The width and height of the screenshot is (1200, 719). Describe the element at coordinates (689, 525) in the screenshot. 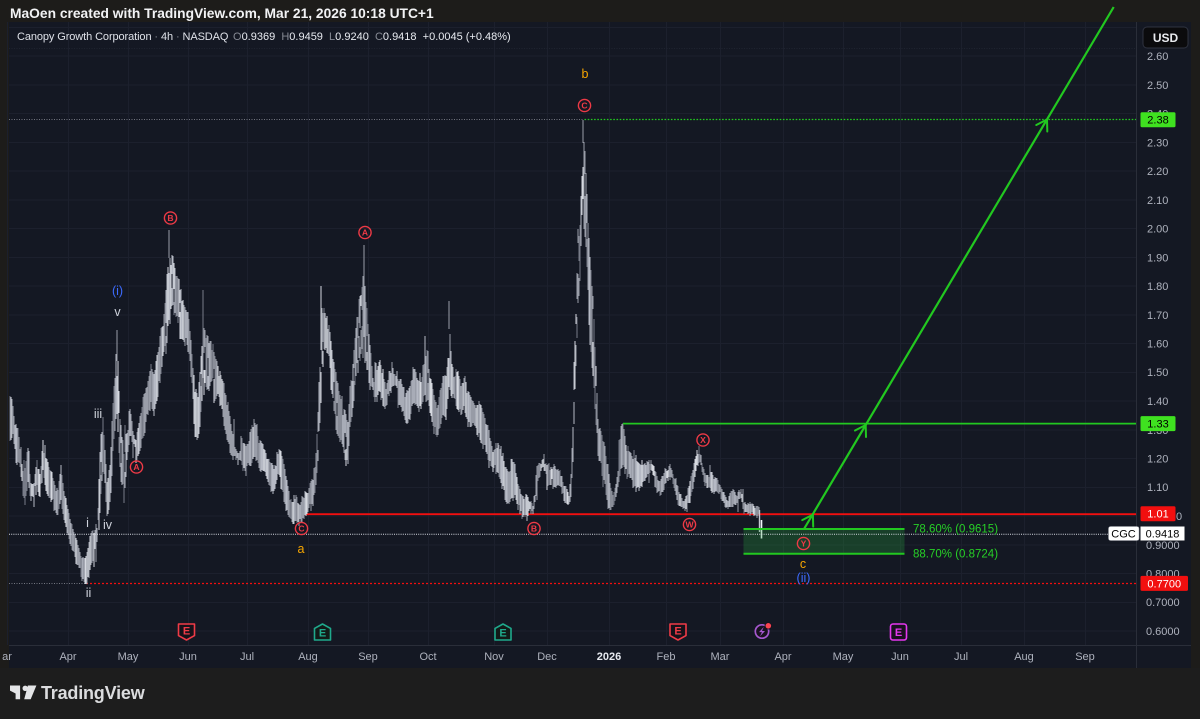

I see `svg-text: W` at that location.